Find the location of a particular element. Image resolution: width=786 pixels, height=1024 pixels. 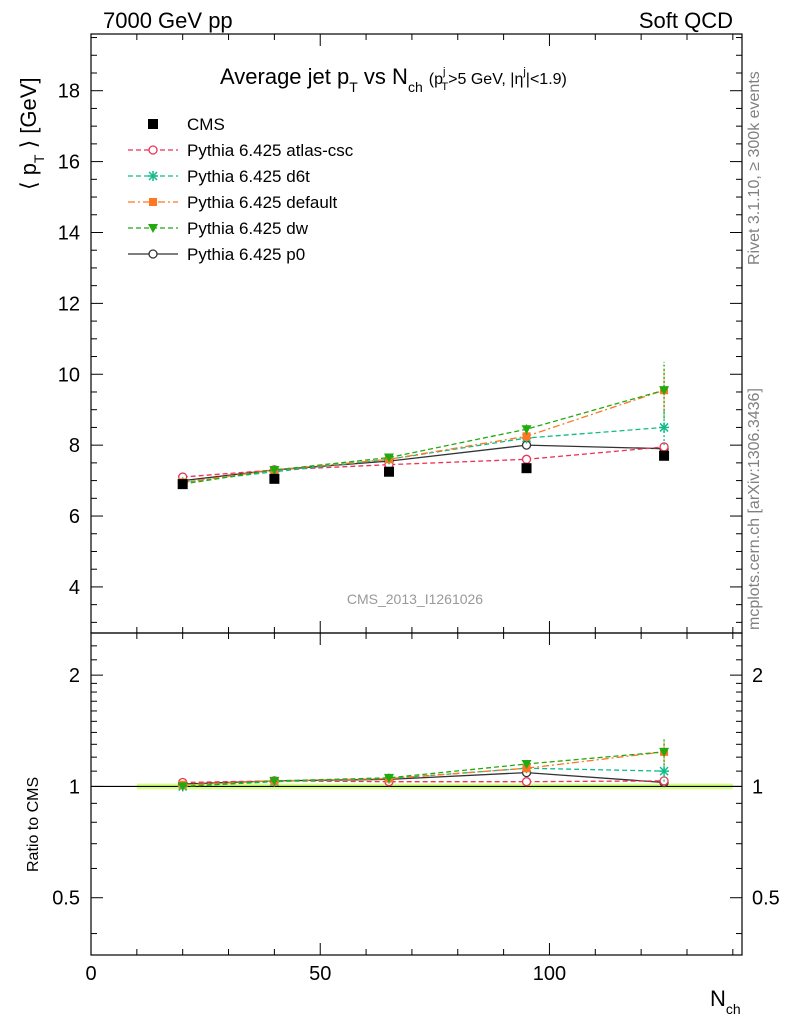

legend-marker-default is located at coordinates (153, 202).